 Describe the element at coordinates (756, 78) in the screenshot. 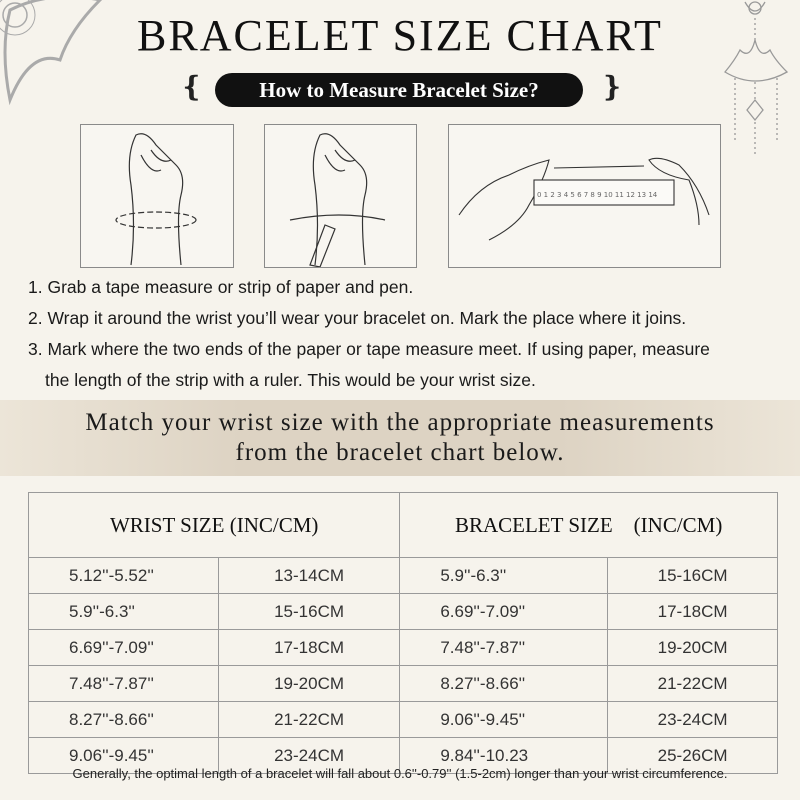

I see `lotus-moon-decoration` at that location.